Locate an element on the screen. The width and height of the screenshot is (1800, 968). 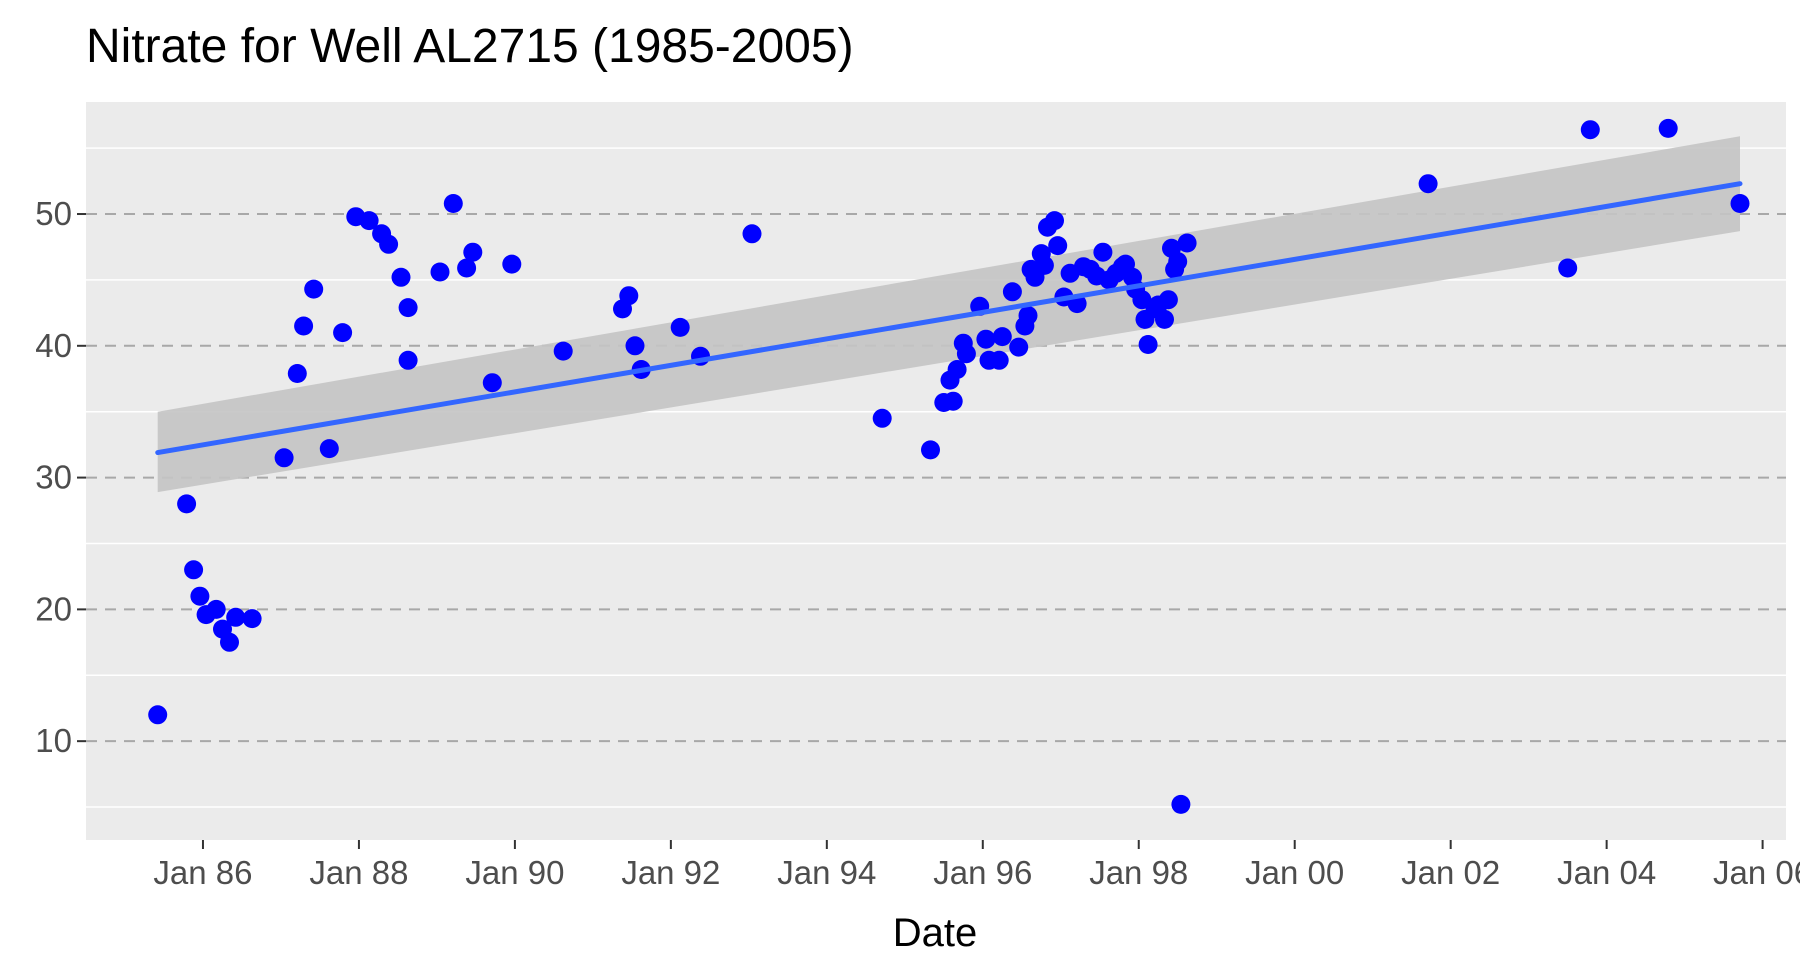
y-tick-label: 30 is located at coordinates (53, 477).